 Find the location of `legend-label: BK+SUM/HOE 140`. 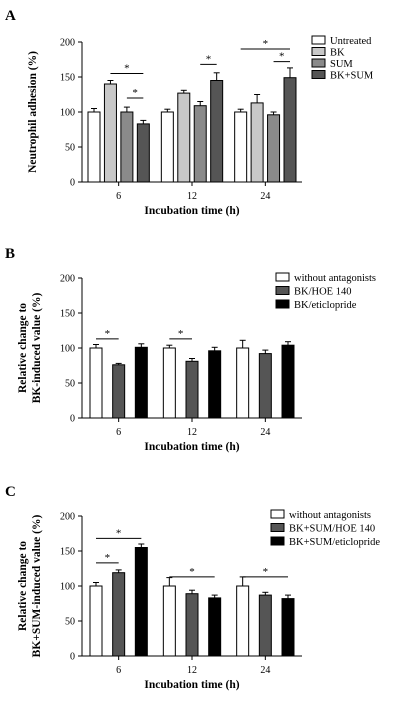

legend-label: BK+SUM/HOE 140 is located at coordinates (332, 529).